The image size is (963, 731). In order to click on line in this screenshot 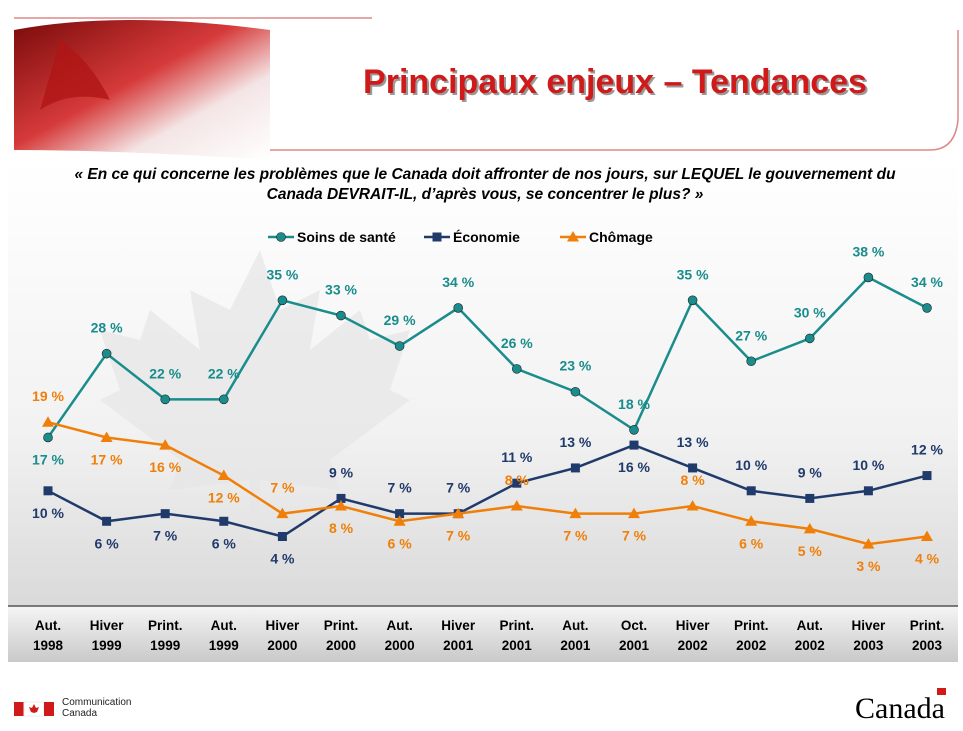, I will do `click(487, 490)`.